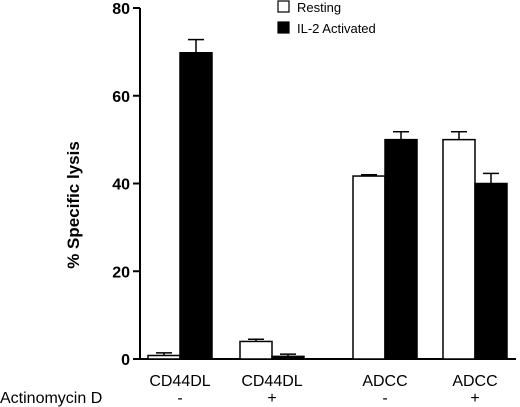  What do you see at coordinates (283, 27) in the screenshot?
I see `legend-swatch-il2-activated` at bounding box center [283, 27].